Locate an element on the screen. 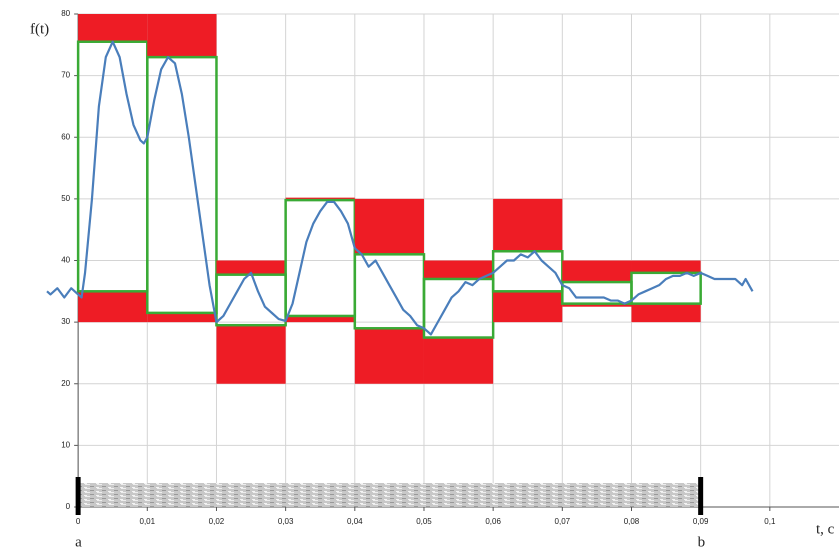 The height and width of the screenshot is (549, 839). x-tick-label: 0,03 is located at coordinates (286, 521).